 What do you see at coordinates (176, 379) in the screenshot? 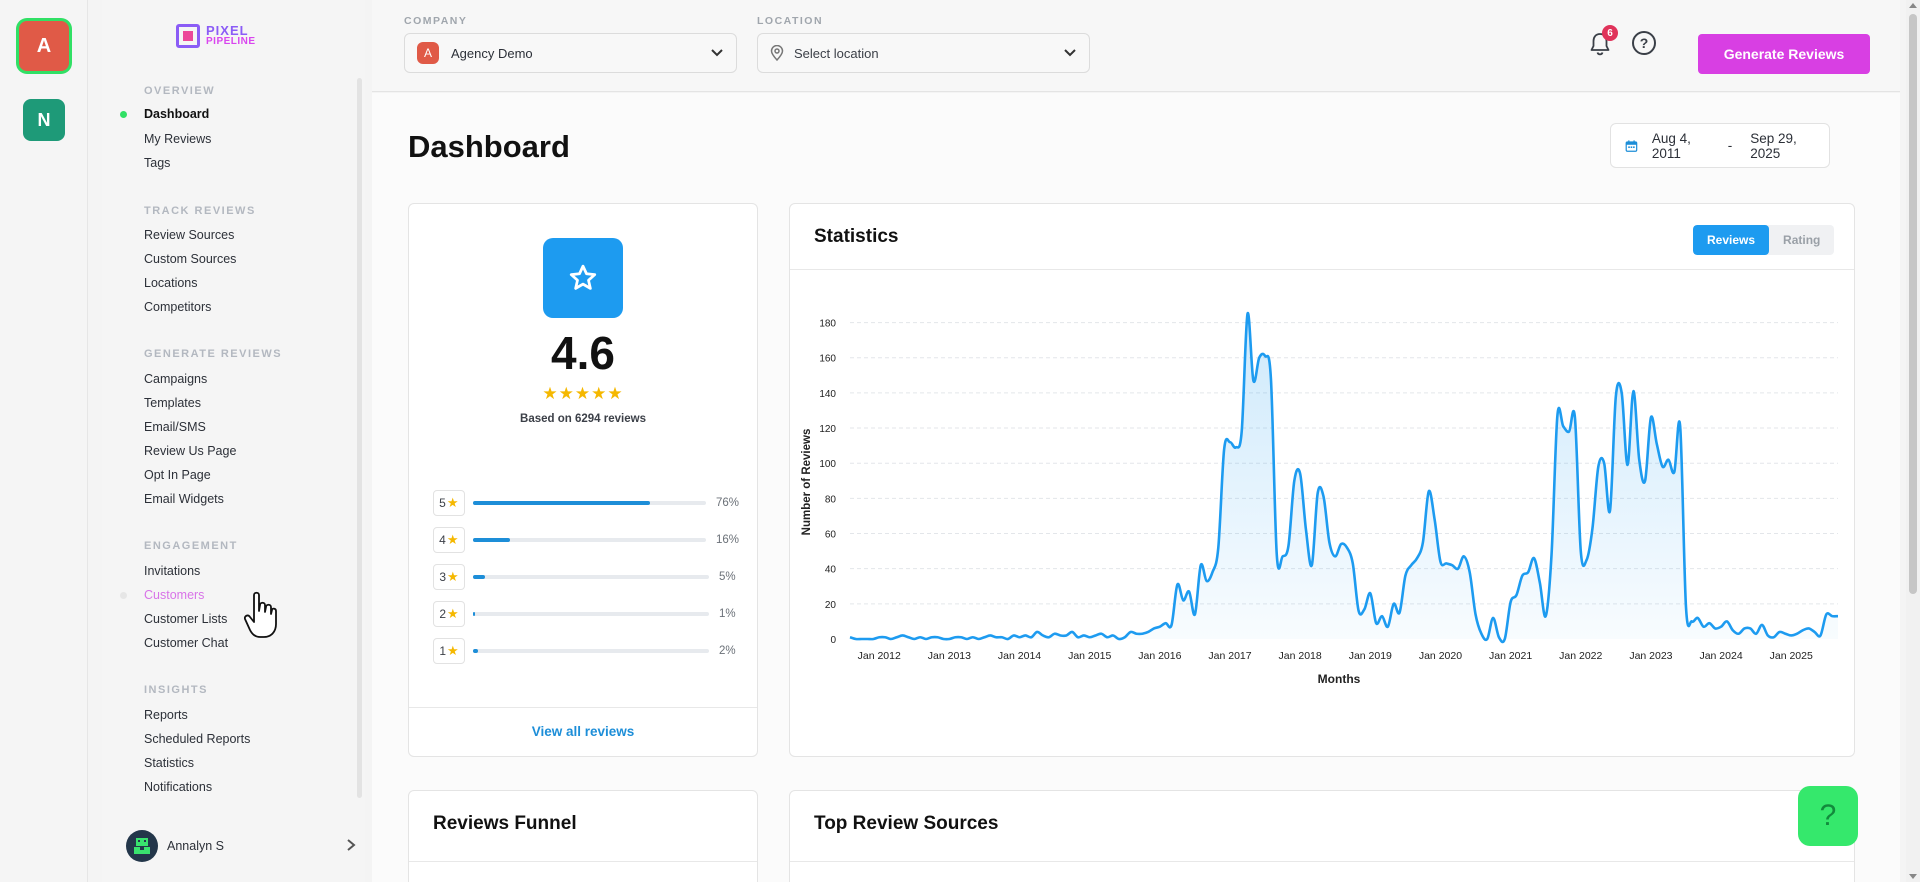
I see `sidebar-item-campaigns: Campaigns` at bounding box center [176, 379].